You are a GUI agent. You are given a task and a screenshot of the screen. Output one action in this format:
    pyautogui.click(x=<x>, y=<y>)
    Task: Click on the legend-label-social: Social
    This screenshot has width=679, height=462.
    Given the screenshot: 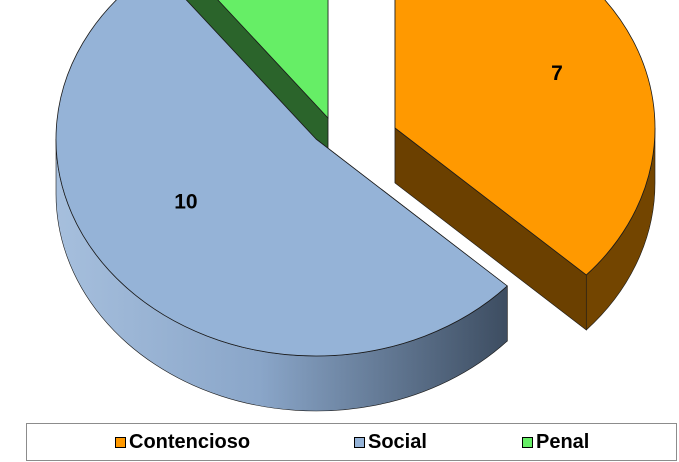 What is the action you would take?
    pyautogui.click(x=397, y=442)
    